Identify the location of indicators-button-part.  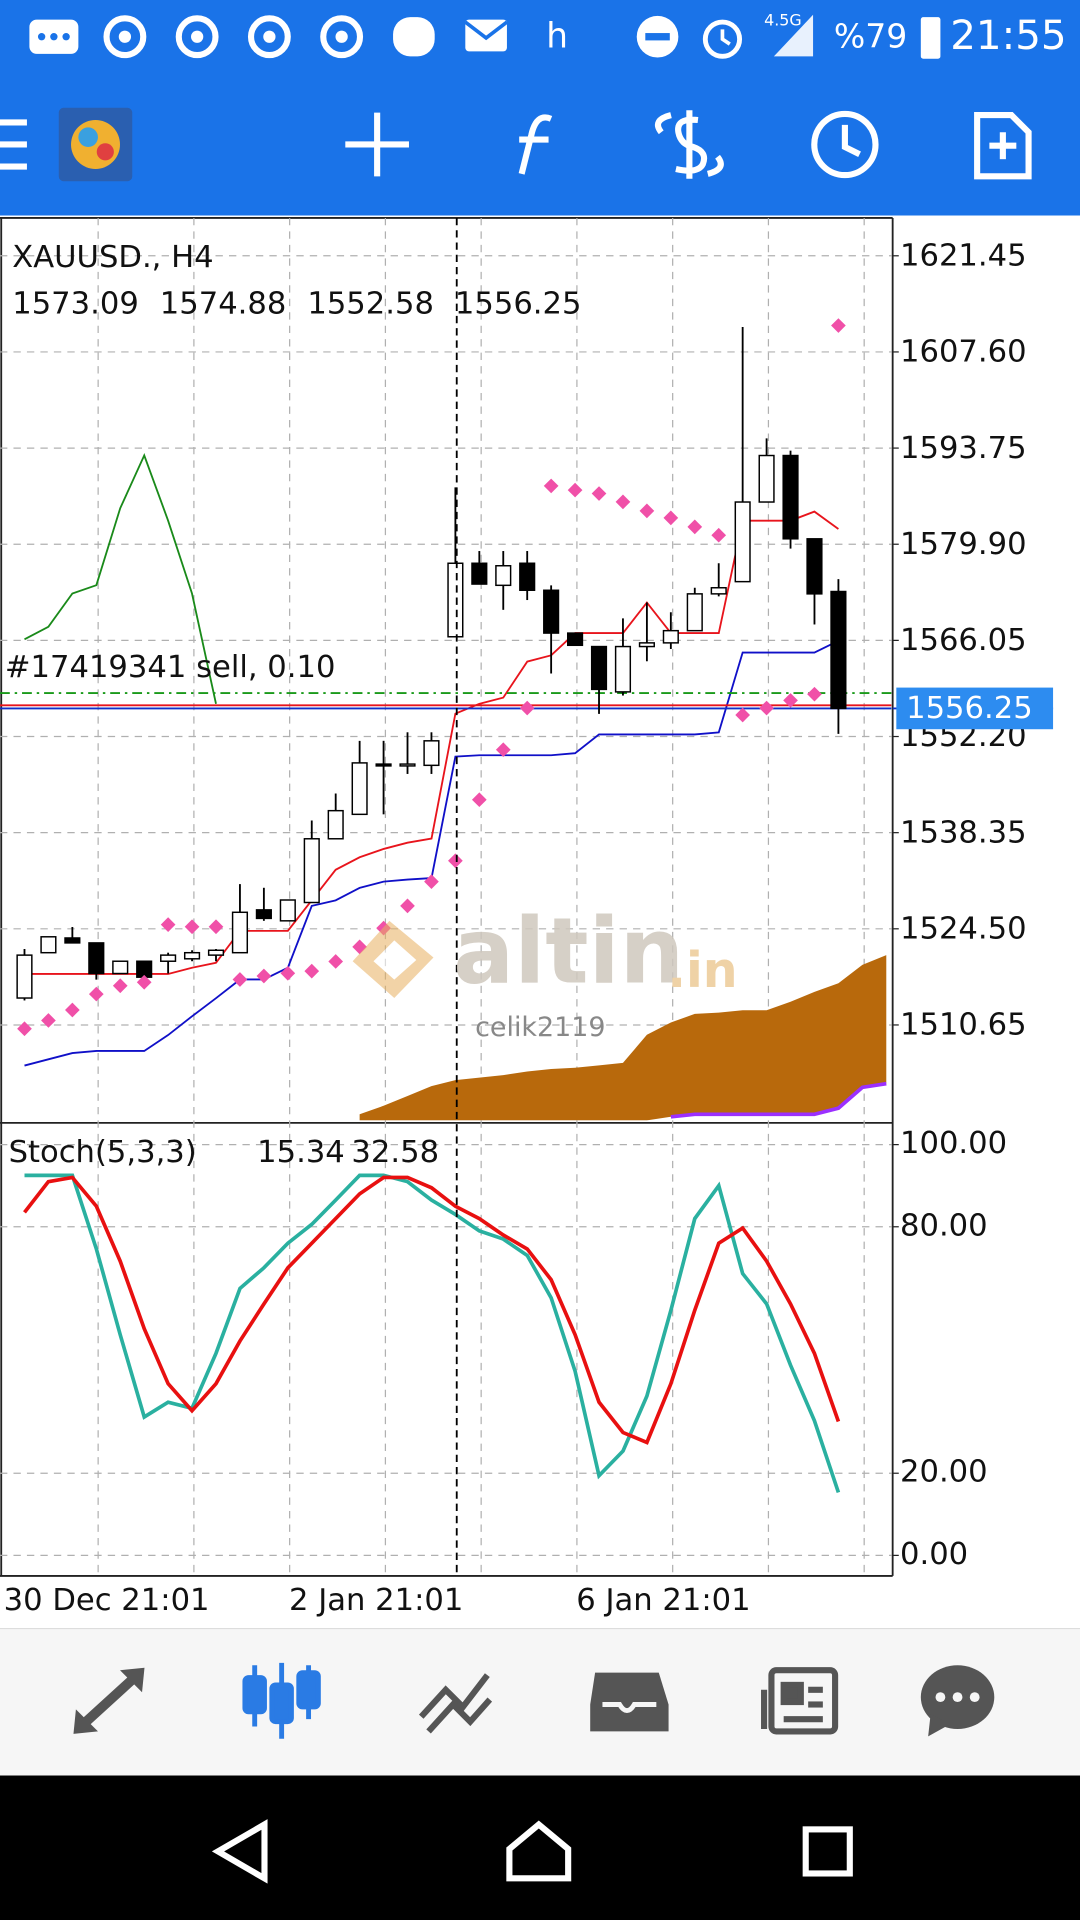
(535, 144).